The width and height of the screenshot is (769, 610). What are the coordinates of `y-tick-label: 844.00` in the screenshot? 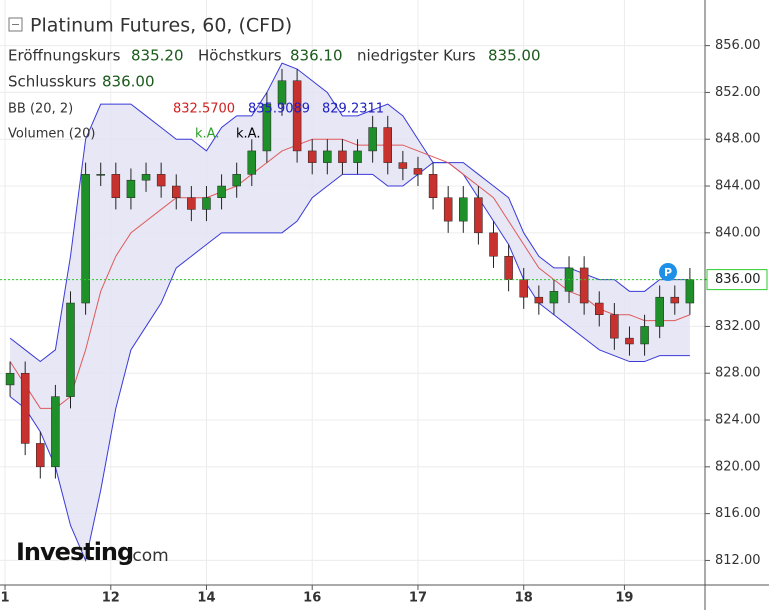 It's located at (738, 186).